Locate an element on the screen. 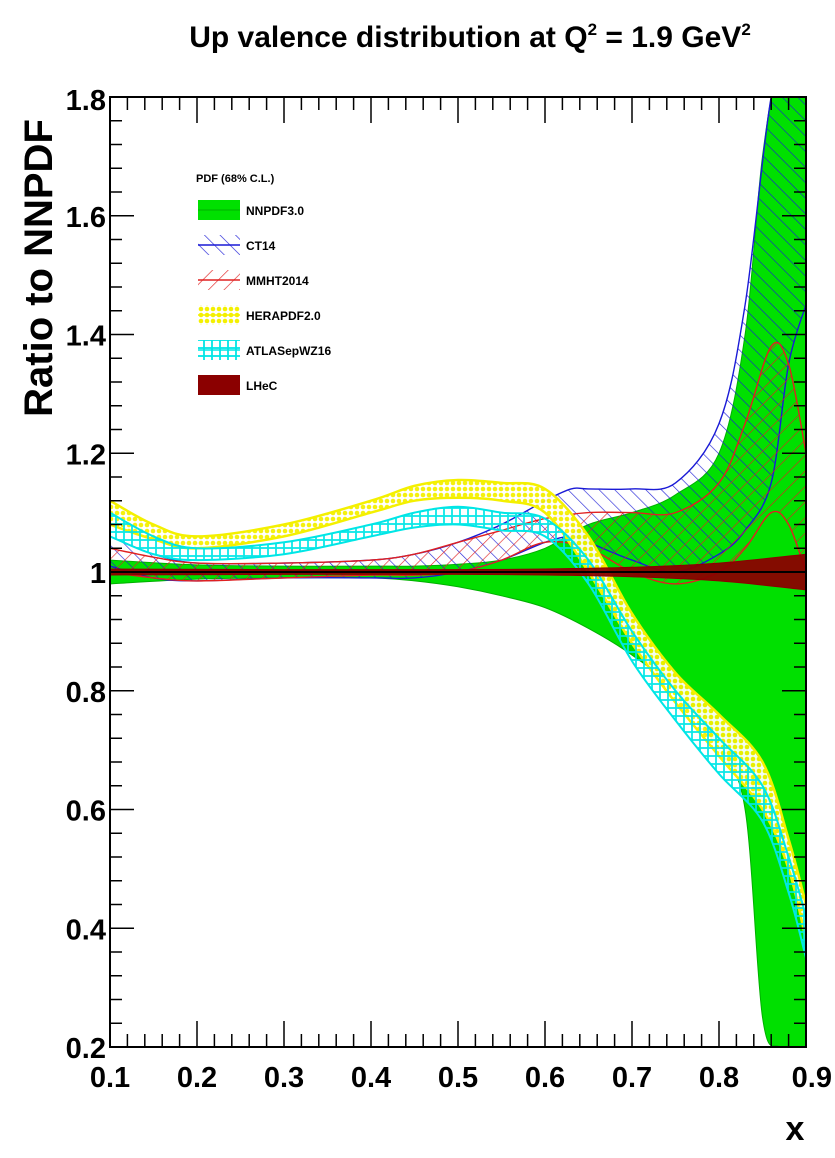 The height and width of the screenshot is (1158, 835). y-tick-label: 1.6 is located at coordinates (86, 218).